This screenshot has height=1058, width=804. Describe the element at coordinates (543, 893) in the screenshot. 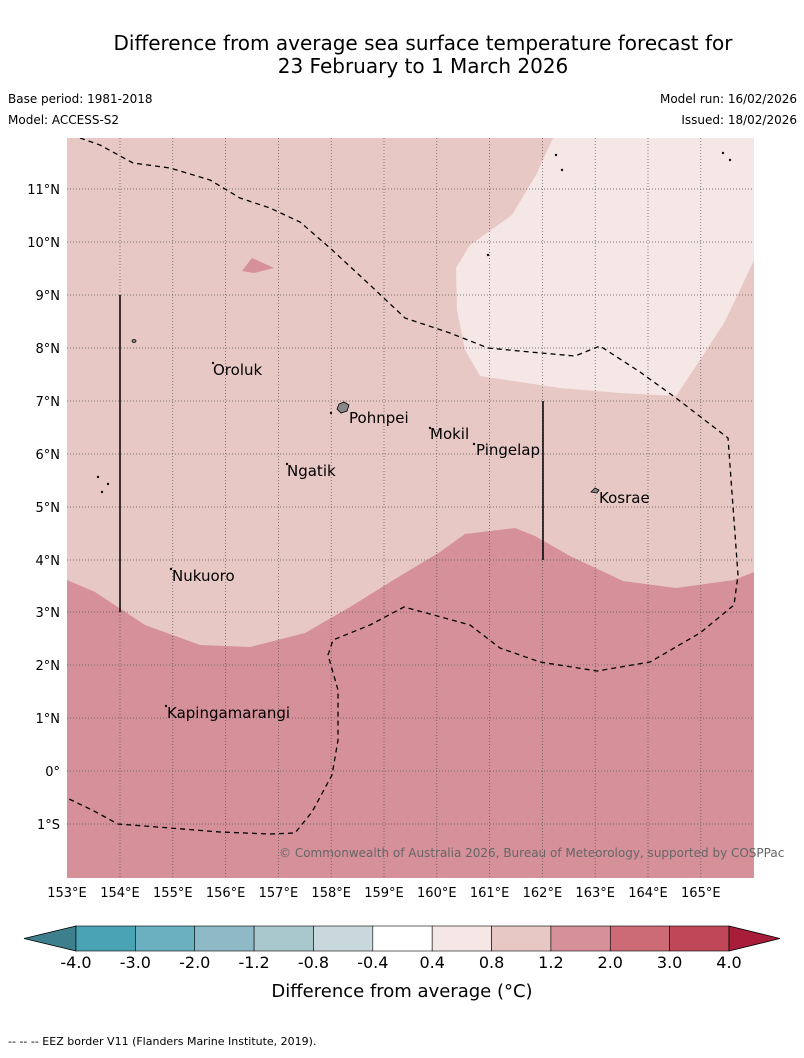

I see `lon-label: 162°E` at that location.